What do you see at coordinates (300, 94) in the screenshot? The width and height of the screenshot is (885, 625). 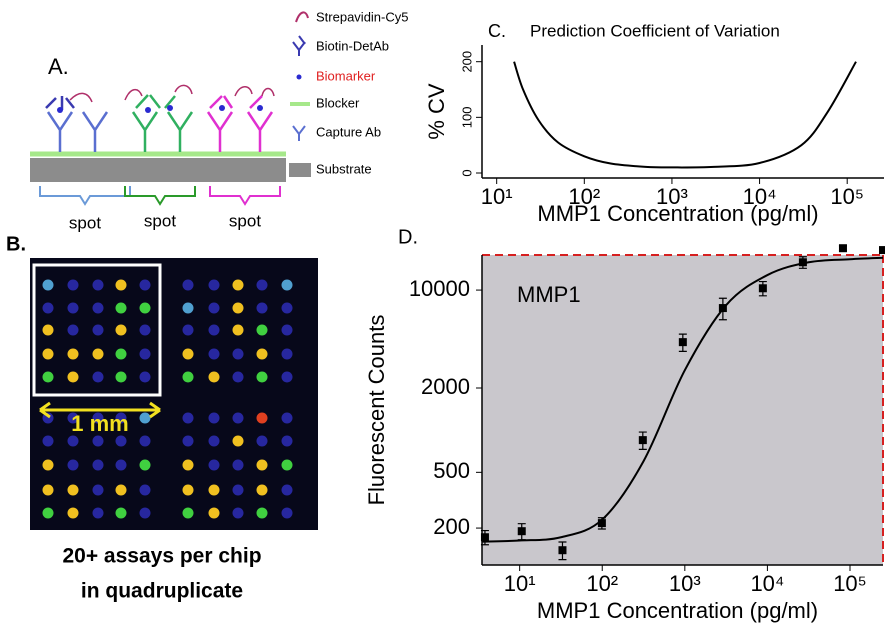 I see `legend-icons` at bounding box center [300, 94].